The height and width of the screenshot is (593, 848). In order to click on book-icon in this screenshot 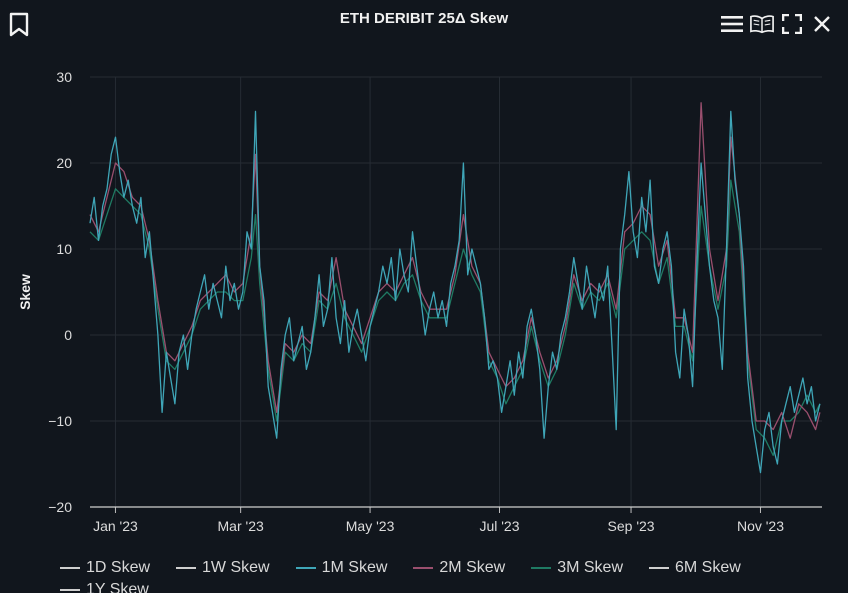, I will do `click(762, 24)`.